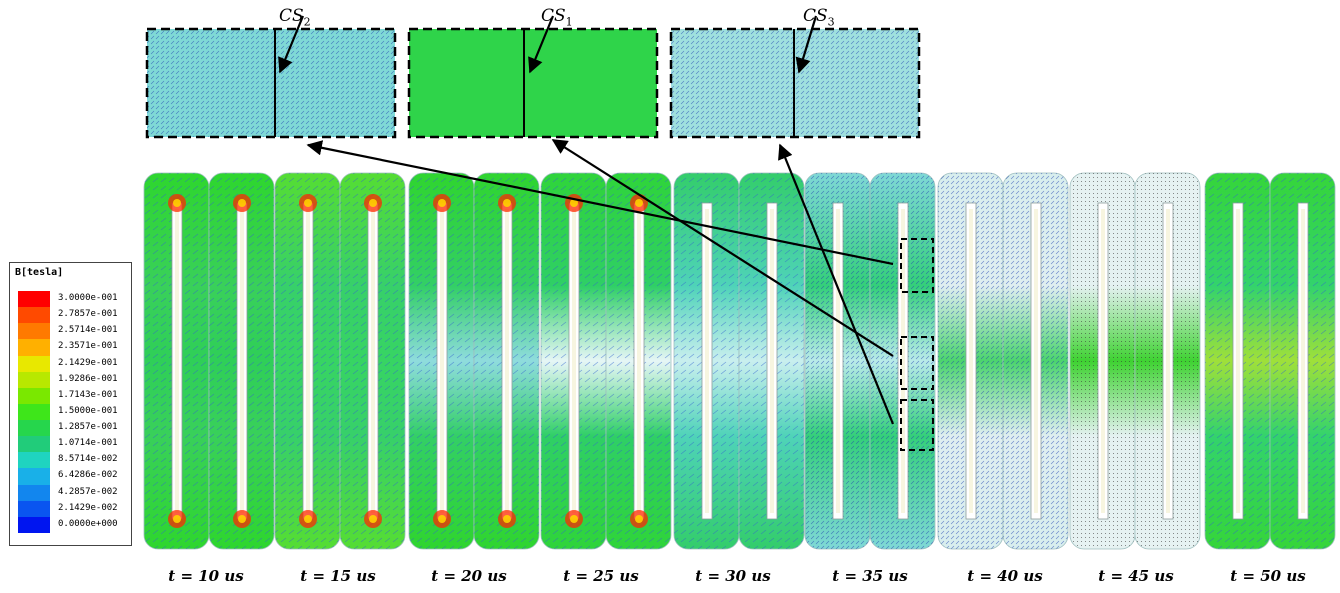  Describe the element at coordinates (831, 22) in the screenshot. I see `cross-section-subscript: 3` at that location.